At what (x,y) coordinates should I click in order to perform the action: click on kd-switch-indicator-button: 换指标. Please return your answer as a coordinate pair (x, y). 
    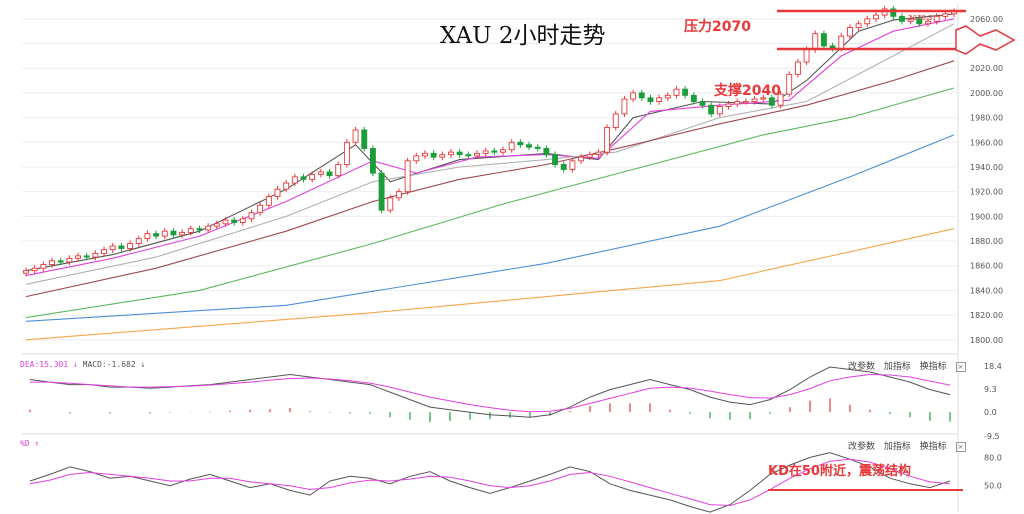
    Looking at the image, I should click on (933, 447).